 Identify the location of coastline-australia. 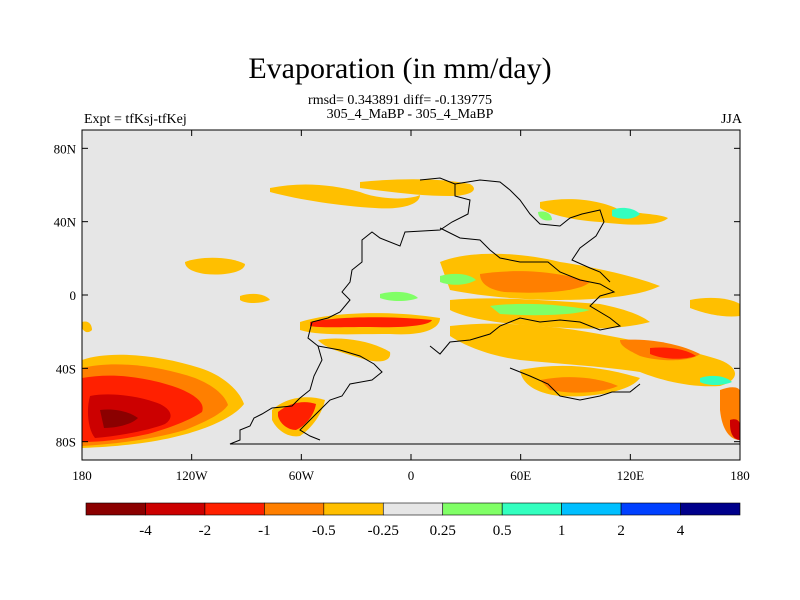
(575, 384).